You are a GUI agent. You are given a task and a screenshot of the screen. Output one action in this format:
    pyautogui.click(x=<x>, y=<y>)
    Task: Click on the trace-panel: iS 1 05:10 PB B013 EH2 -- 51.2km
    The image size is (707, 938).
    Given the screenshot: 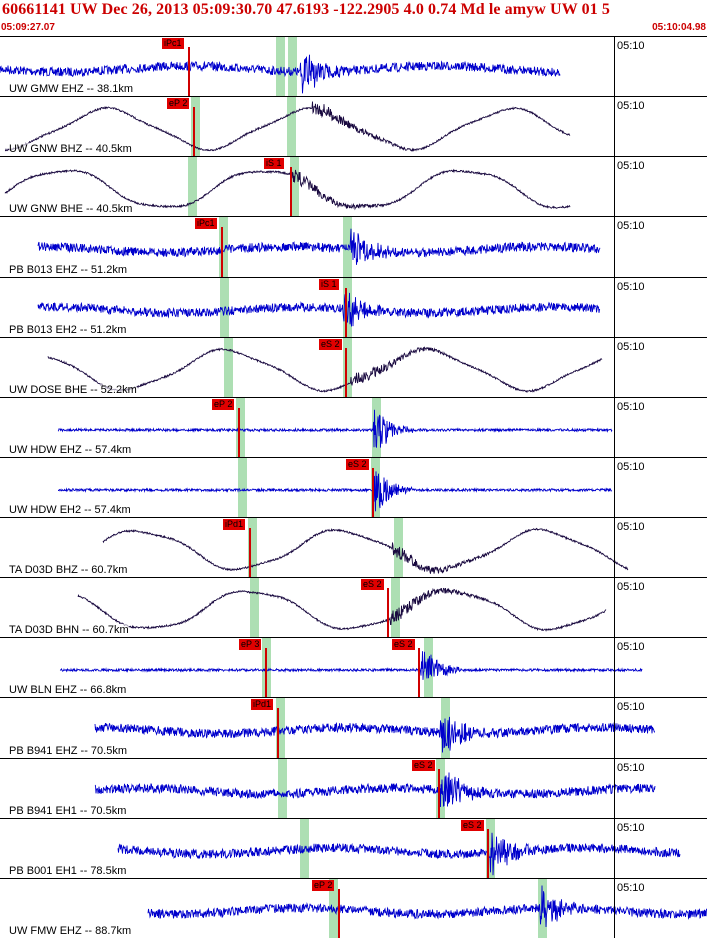 What is the action you would take?
    pyautogui.click(x=353, y=307)
    